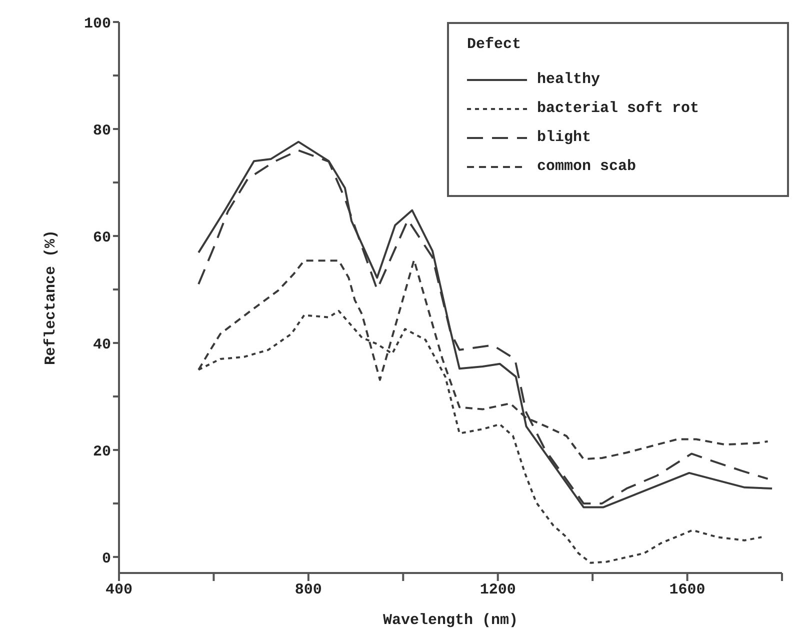 The width and height of the screenshot is (811, 637). I want to click on x-tick-label: 400, so click(119, 590).